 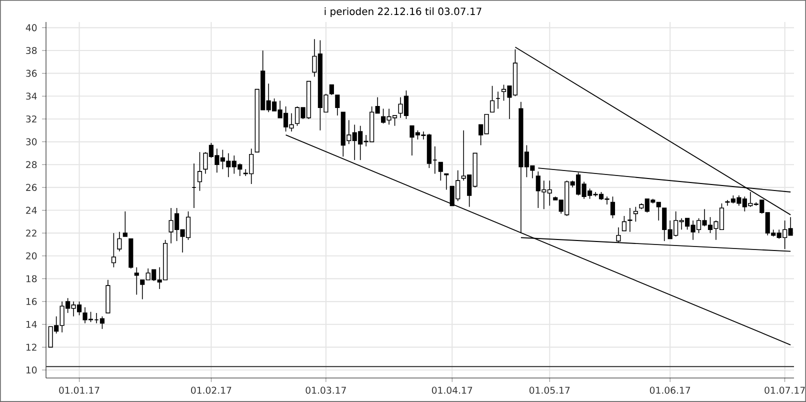 What do you see at coordinates (31, 210) in the screenshot?
I see `y-tick-label: 24` at bounding box center [31, 210].